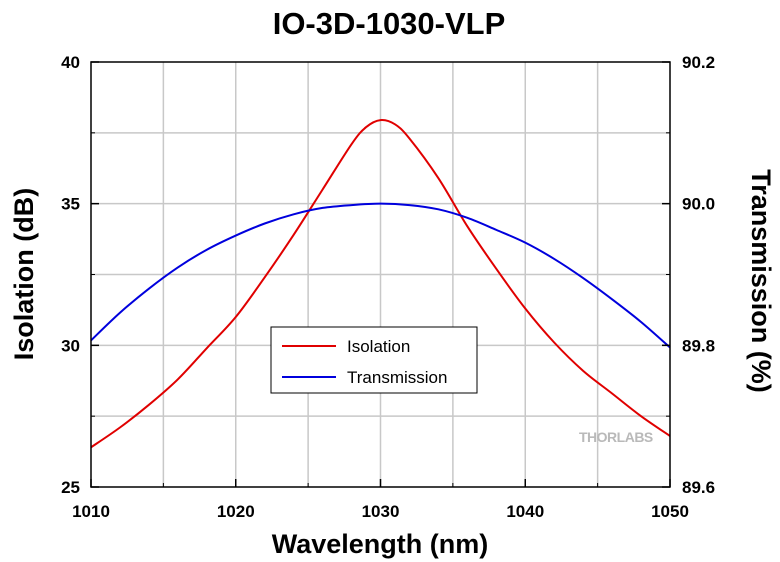 The image size is (780, 562). I want to click on y-tick-label: 40, so click(70, 62).